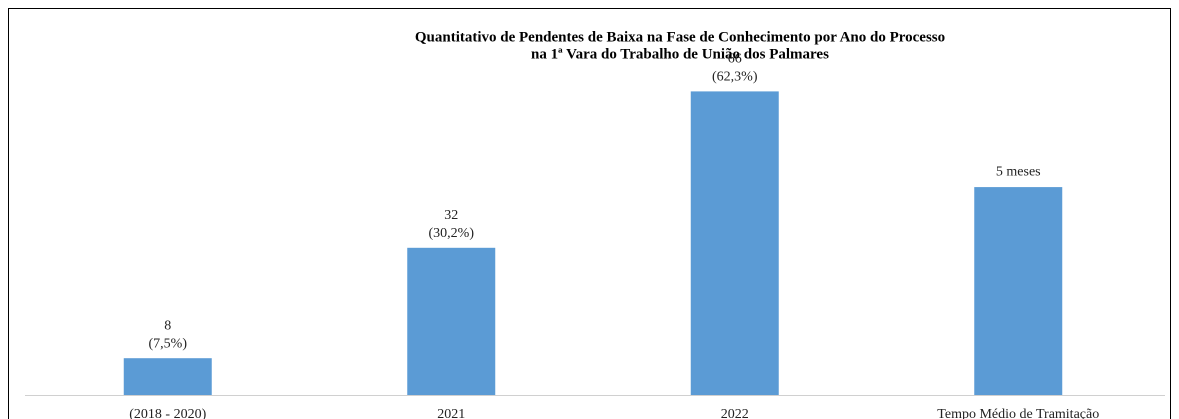  Describe the element at coordinates (167, 325) in the screenshot. I see `data-label: 8` at that location.